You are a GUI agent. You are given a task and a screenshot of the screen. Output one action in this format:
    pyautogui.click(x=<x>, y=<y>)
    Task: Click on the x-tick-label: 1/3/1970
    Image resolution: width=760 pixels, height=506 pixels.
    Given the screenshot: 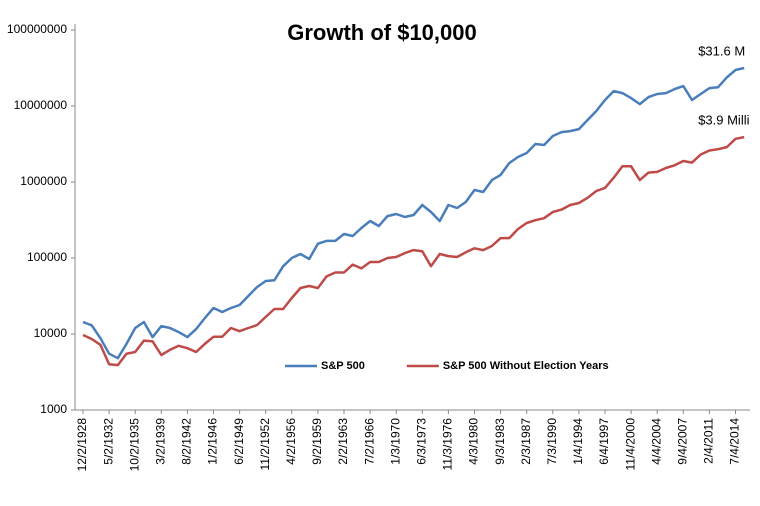 What is the action you would take?
    pyautogui.click(x=395, y=441)
    